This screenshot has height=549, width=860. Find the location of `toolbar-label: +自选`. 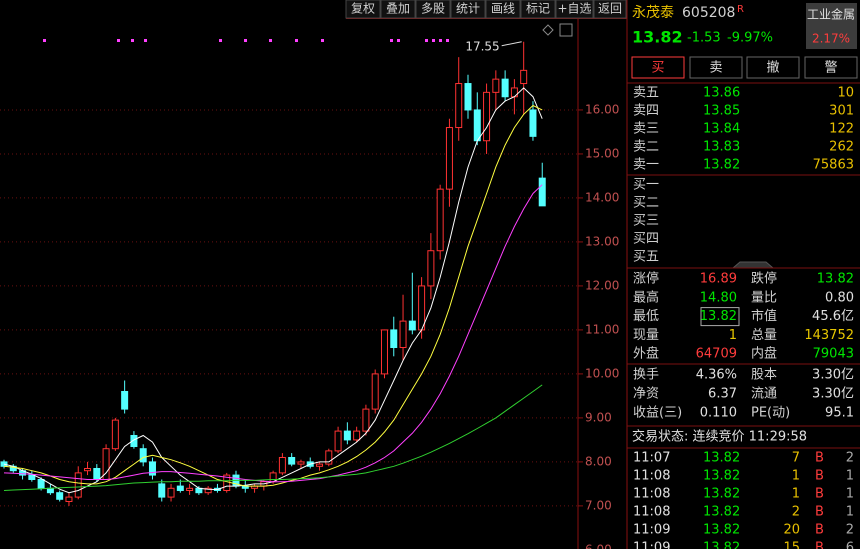

toolbar-label: +自选 is located at coordinates (574, 9).